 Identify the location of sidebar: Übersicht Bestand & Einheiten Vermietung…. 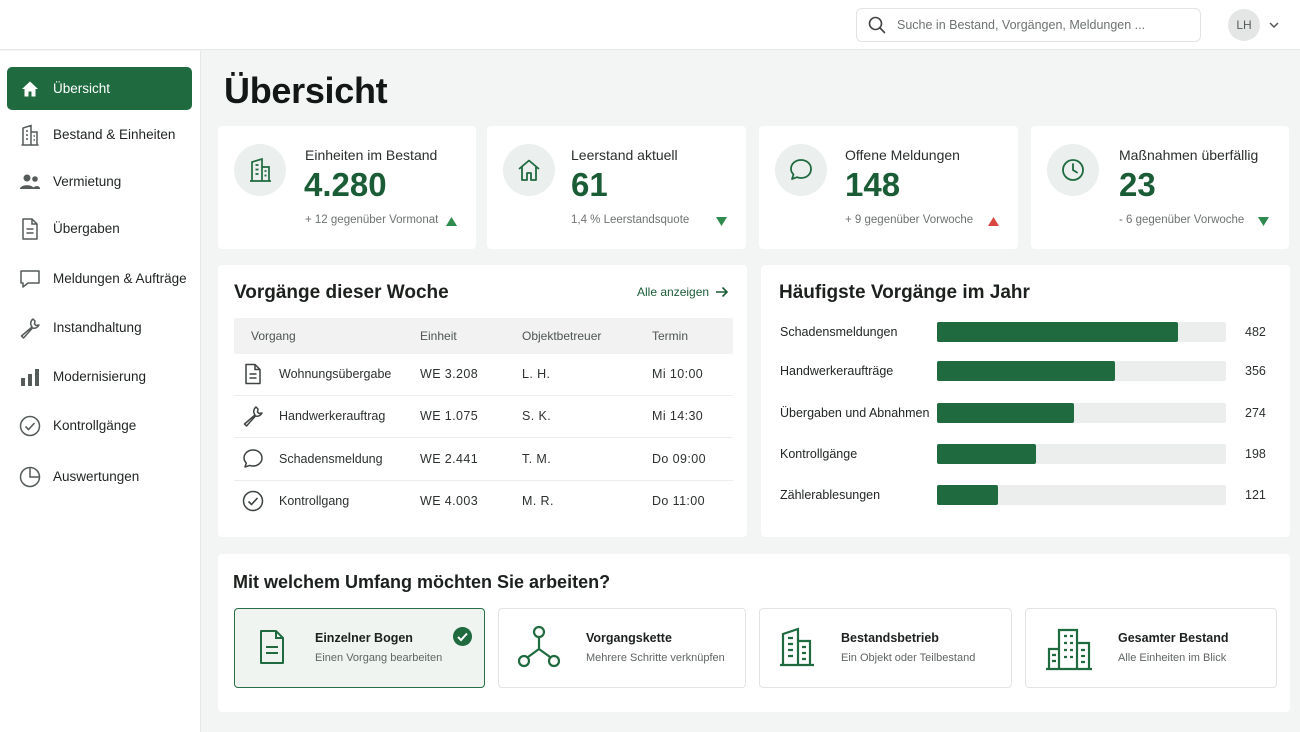
(100, 391).